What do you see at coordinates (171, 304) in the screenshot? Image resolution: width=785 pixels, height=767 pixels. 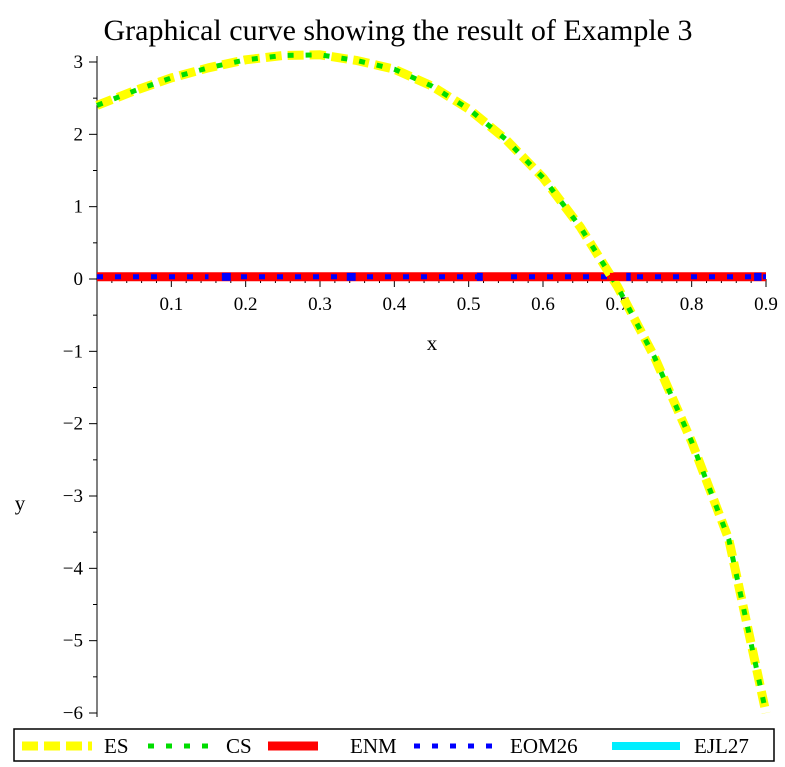 I see `x-tick-label: 0.1` at bounding box center [171, 304].